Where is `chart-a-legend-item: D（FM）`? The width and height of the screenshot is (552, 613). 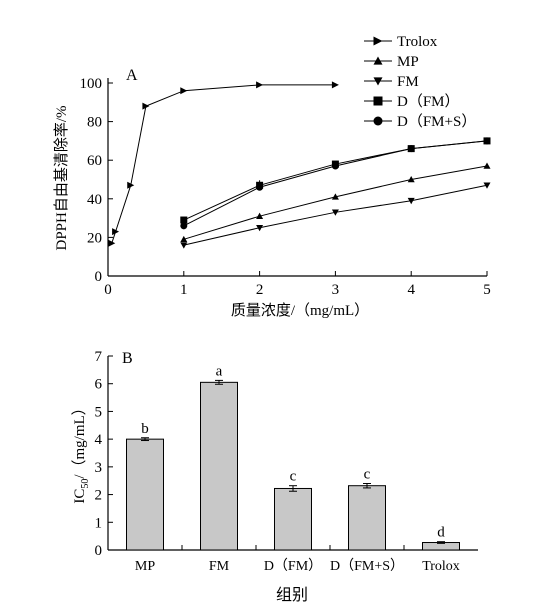 chart-a-legend-item: D（FM） is located at coordinates (412, 101).